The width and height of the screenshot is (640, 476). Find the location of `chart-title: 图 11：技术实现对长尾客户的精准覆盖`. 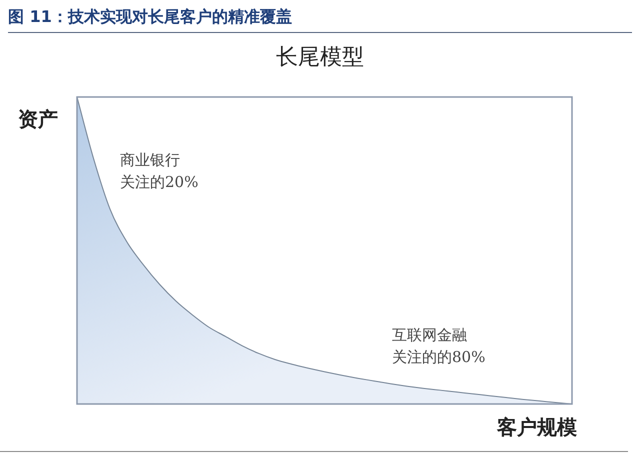

chart-title: 图 11：技术实现对长尾客户的精准覆盖 is located at coordinates (150, 17).